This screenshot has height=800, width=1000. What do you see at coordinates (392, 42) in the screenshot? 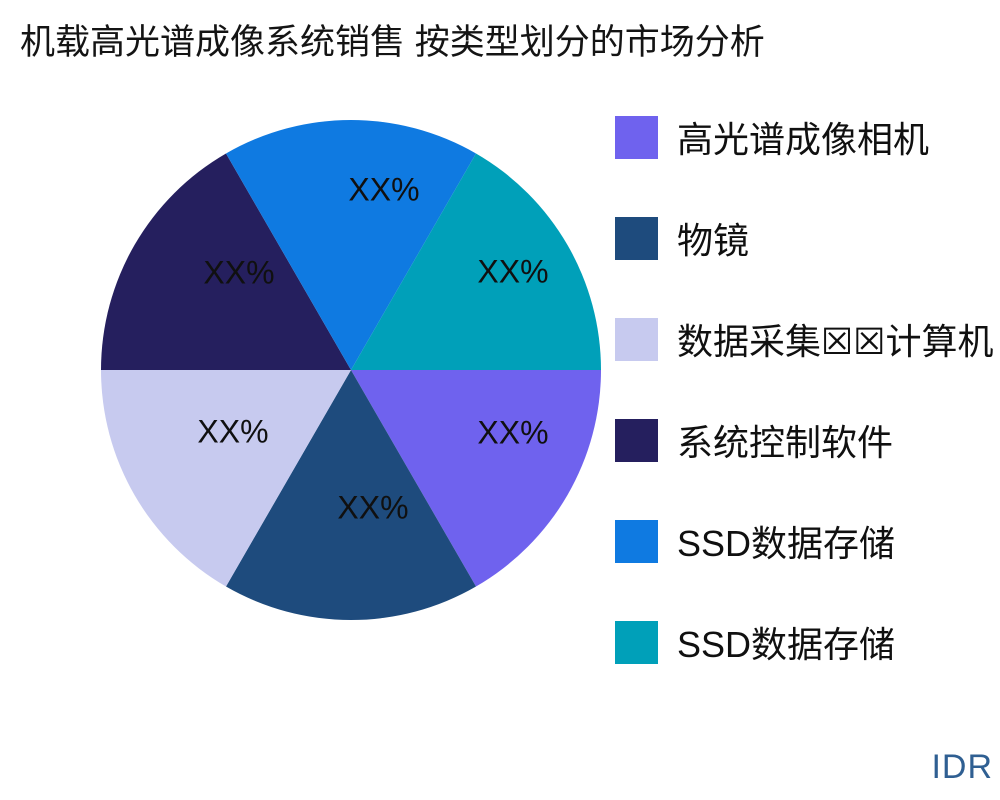
I see `chart-title: 机载高光谱成像系统销售 按类型划分的市场分析` at bounding box center [392, 42].